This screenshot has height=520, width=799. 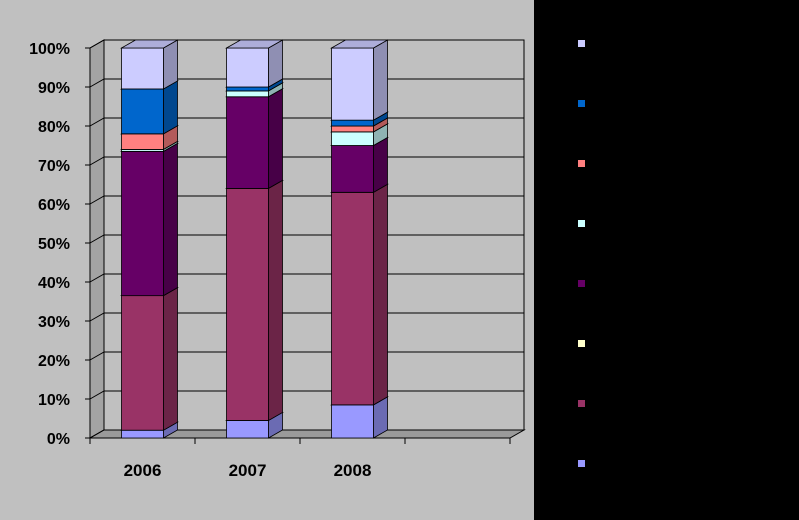 I want to click on bar-stack-2008, so click(x=359, y=239).